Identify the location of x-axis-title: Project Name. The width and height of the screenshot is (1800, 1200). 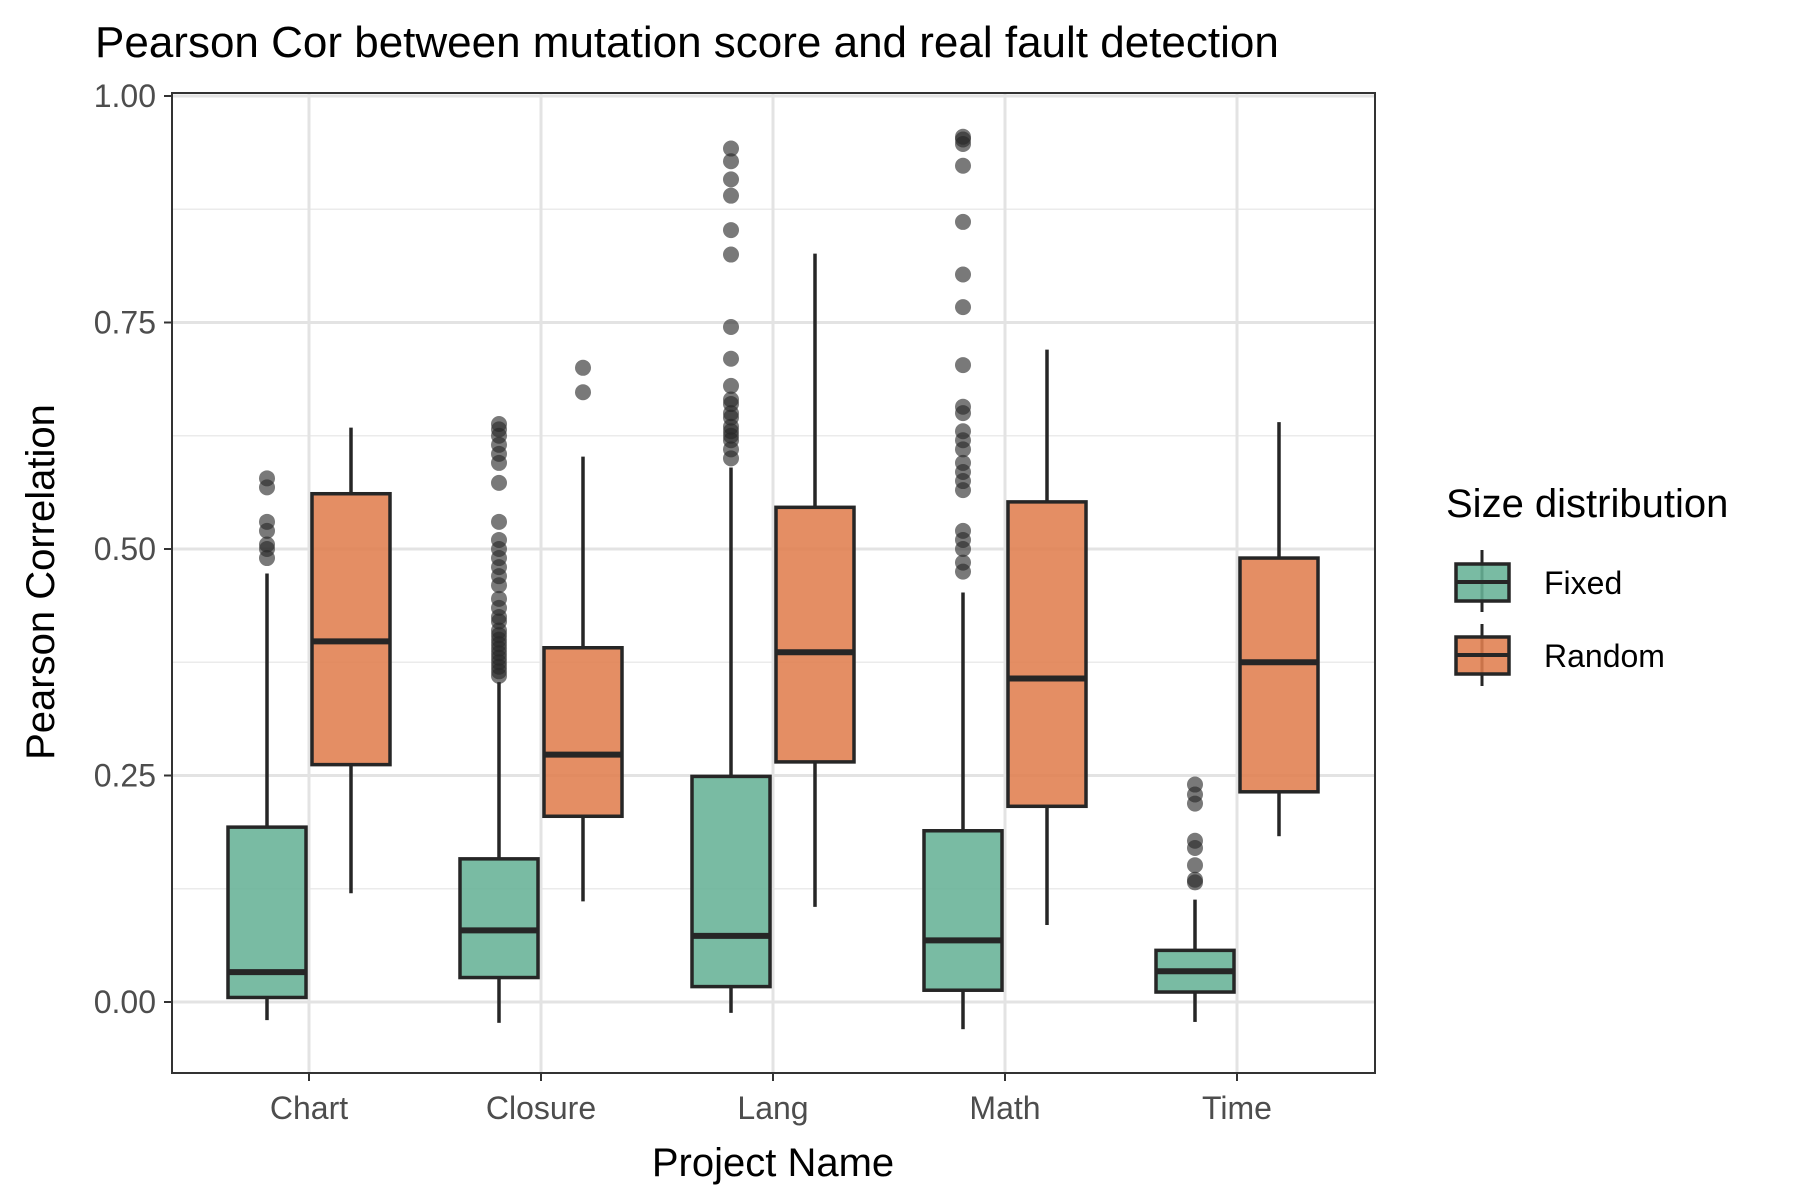
(773, 1163).